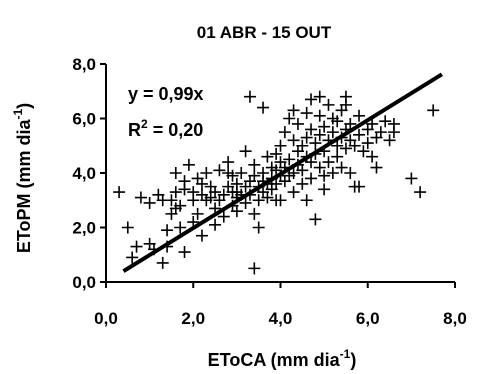  I want to click on equation-label: y = 0,99x, so click(166, 94).